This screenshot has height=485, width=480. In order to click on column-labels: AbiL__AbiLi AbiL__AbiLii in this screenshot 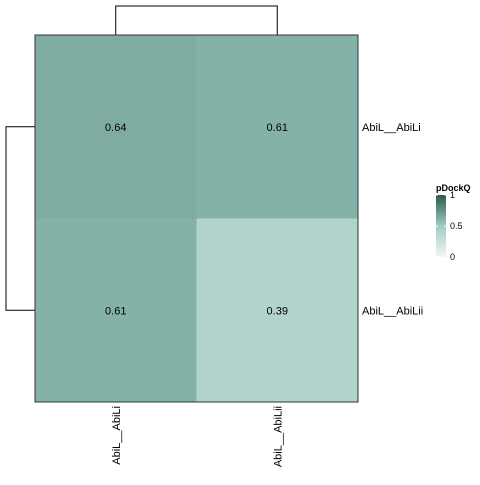, I will do `click(198, 436)`.